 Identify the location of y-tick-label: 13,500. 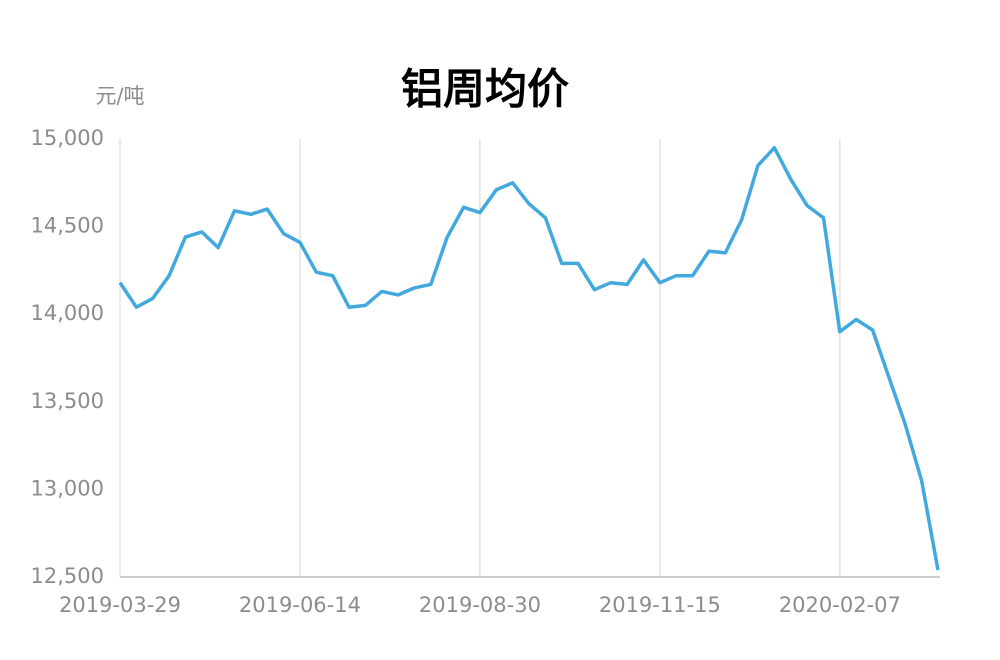
(67, 401).